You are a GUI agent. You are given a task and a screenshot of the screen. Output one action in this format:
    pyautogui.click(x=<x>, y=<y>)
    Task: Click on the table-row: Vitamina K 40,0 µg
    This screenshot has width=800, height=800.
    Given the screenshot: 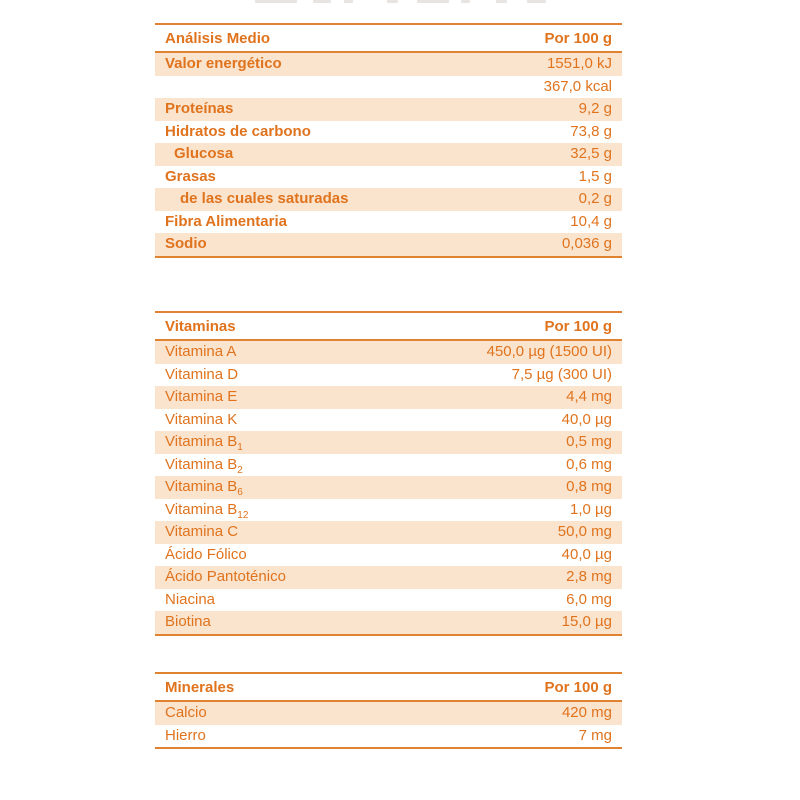 What is the action you would take?
    pyautogui.click(x=388, y=420)
    